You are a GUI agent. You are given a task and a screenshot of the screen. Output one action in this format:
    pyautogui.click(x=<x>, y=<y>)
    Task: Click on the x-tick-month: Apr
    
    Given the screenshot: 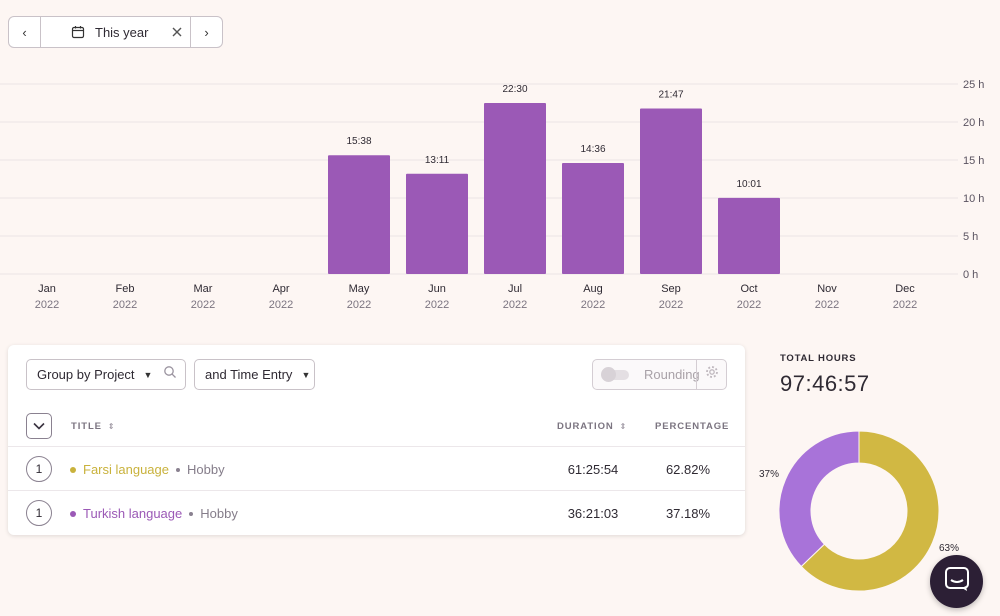 What is the action you would take?
    pyautogui.click(x=280, y=289)
    